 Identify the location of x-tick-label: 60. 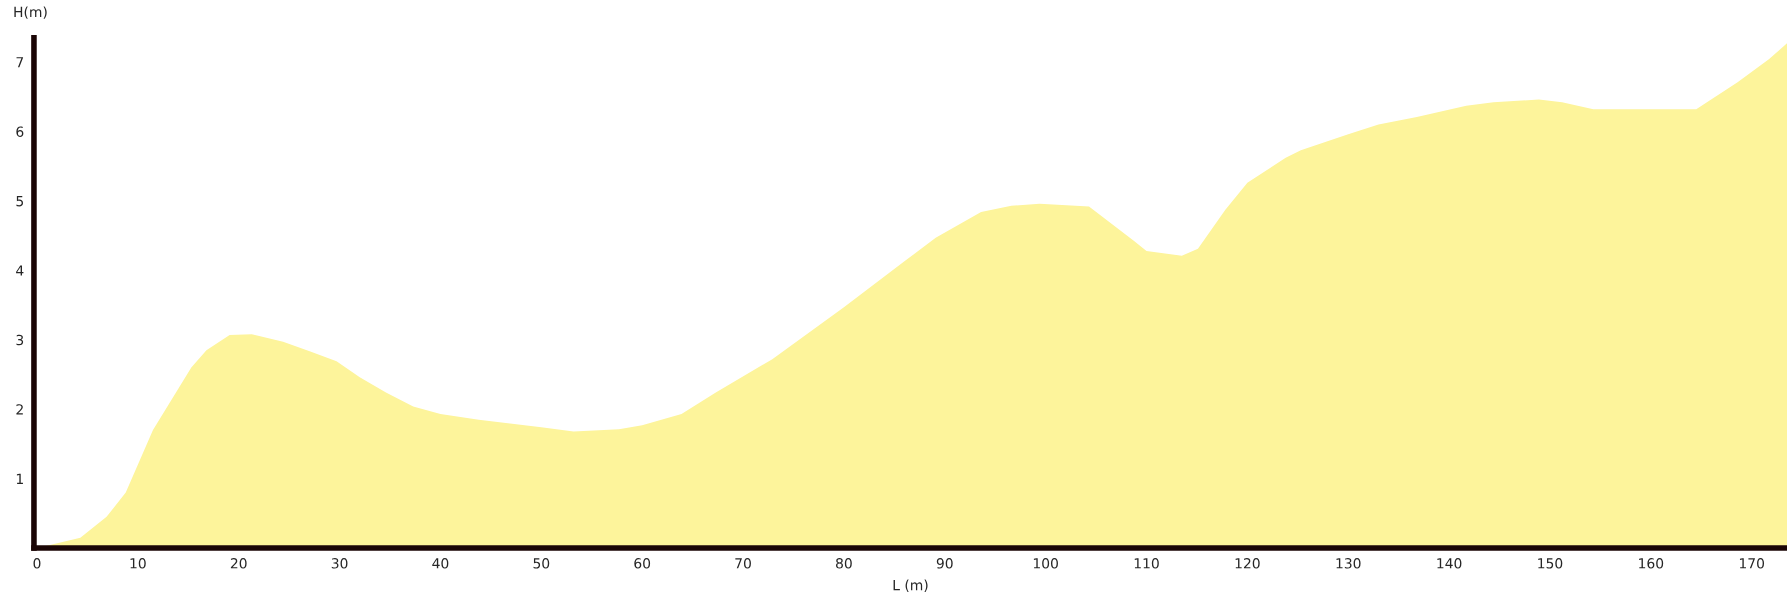
(642, 563).